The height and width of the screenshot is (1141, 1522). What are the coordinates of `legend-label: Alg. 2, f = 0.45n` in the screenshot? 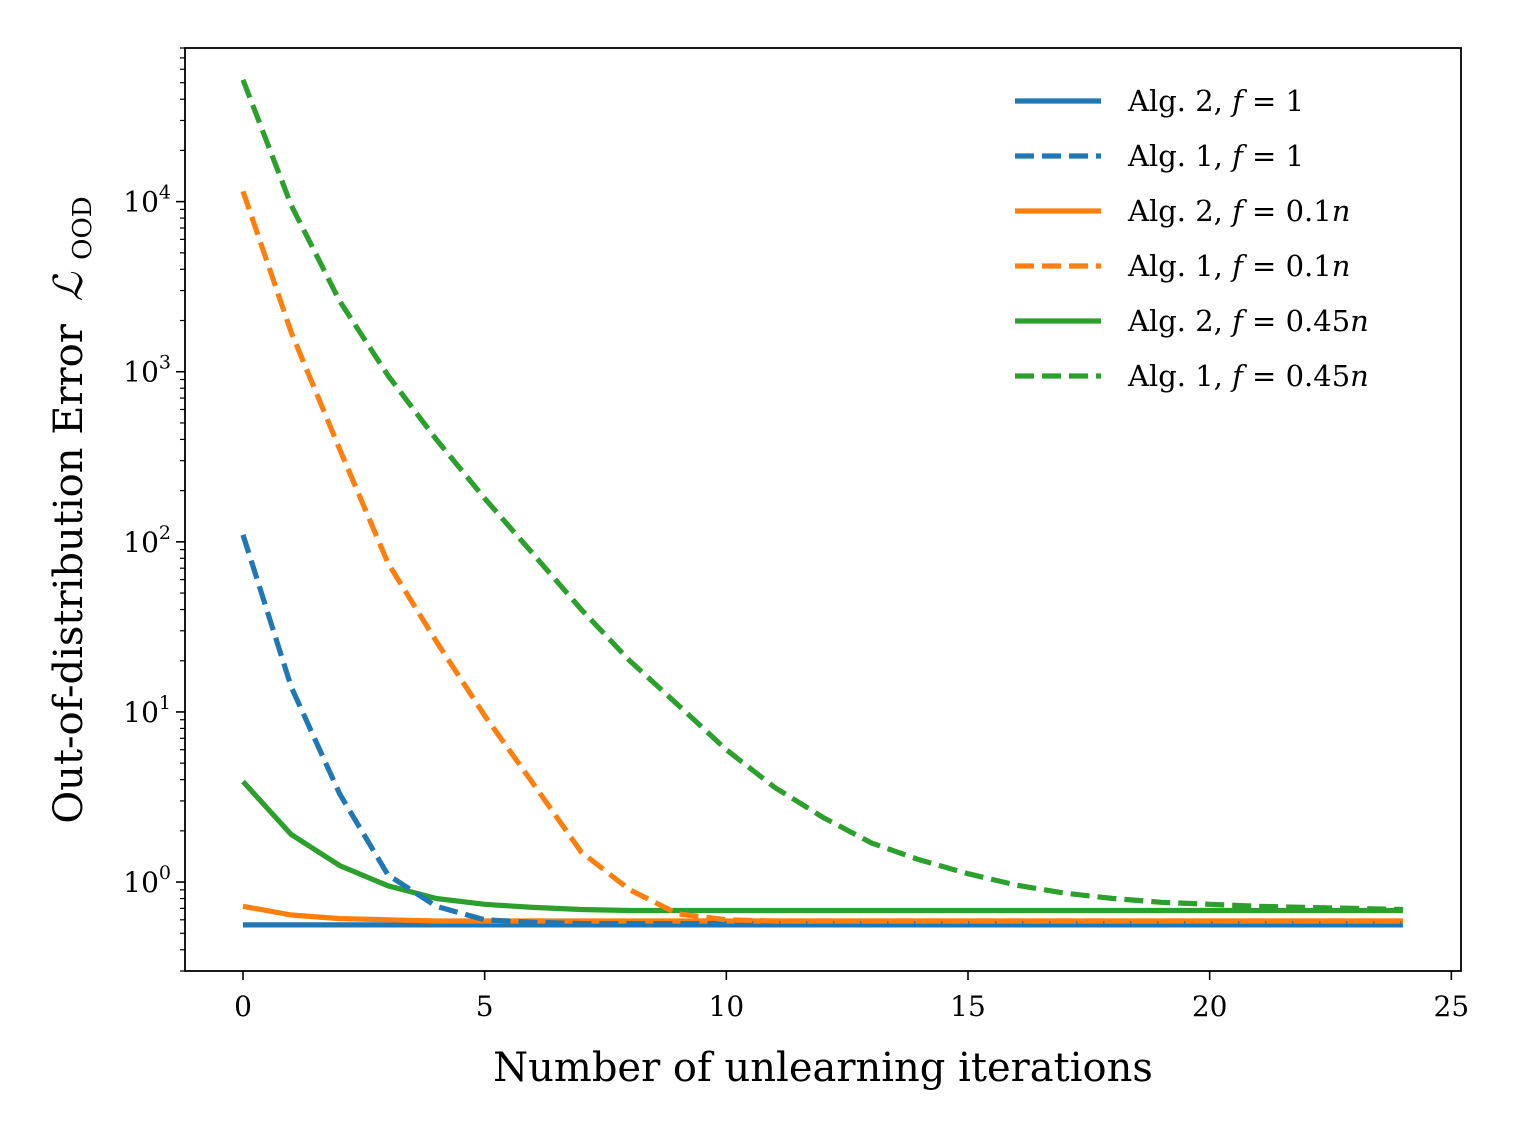 It's located at (1248, 321).